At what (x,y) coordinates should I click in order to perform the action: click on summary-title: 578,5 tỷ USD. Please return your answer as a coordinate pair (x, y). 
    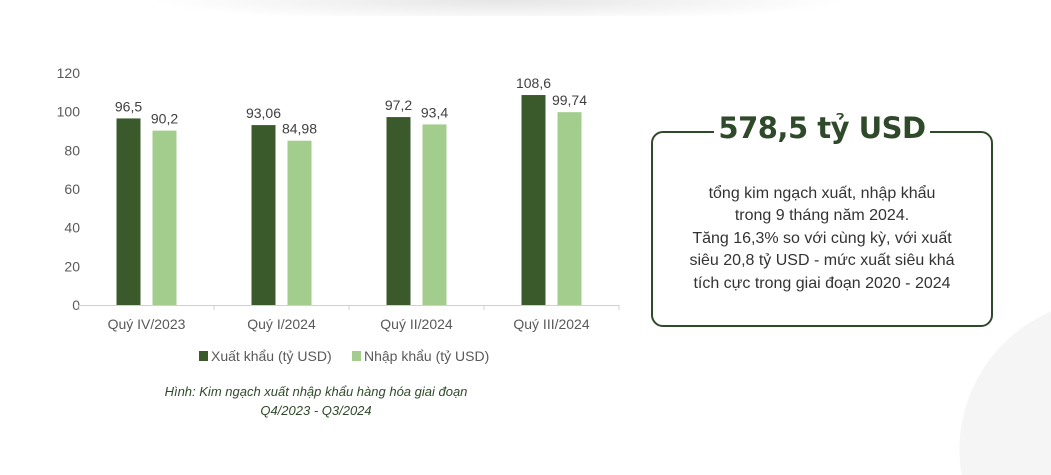
    Looking at the image, I should click on (822, 128).